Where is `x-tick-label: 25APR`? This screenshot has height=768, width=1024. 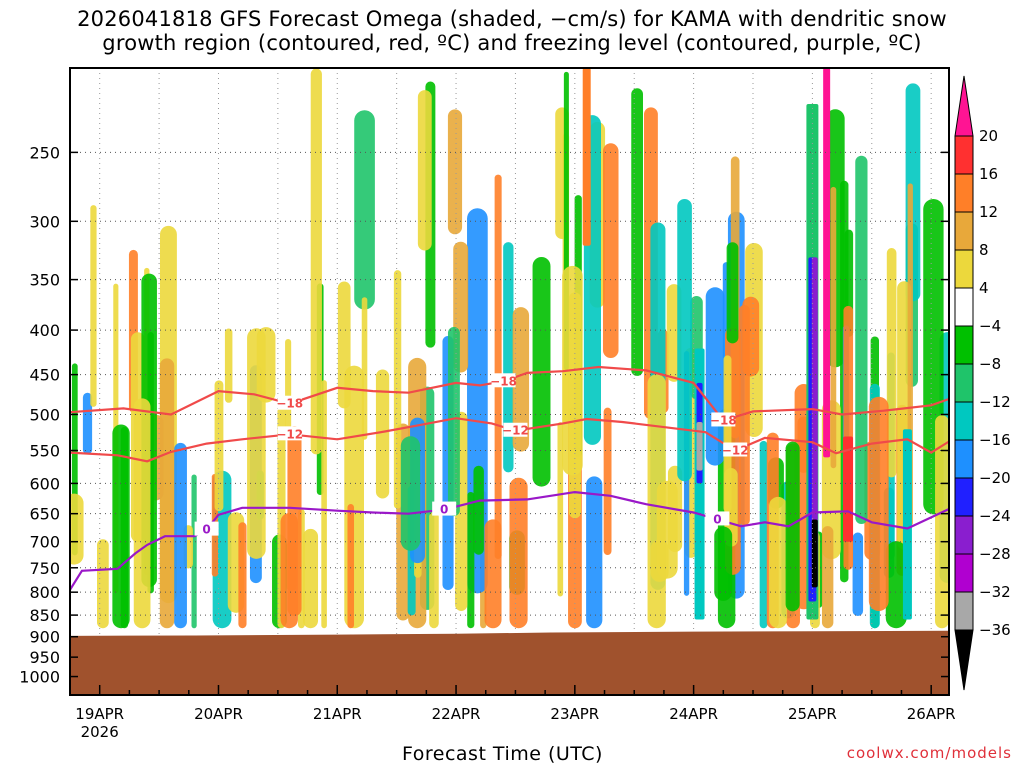 x-tick-label: 25APR is located at coordinates (812, 714).